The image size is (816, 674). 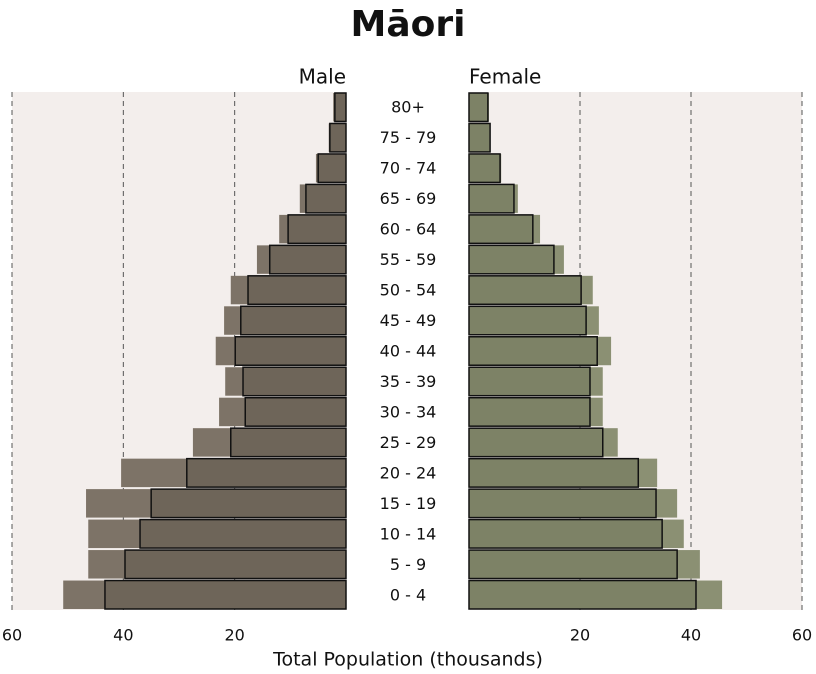 I want to click on category-label: 50 - 54, so click(x=408, y=290).